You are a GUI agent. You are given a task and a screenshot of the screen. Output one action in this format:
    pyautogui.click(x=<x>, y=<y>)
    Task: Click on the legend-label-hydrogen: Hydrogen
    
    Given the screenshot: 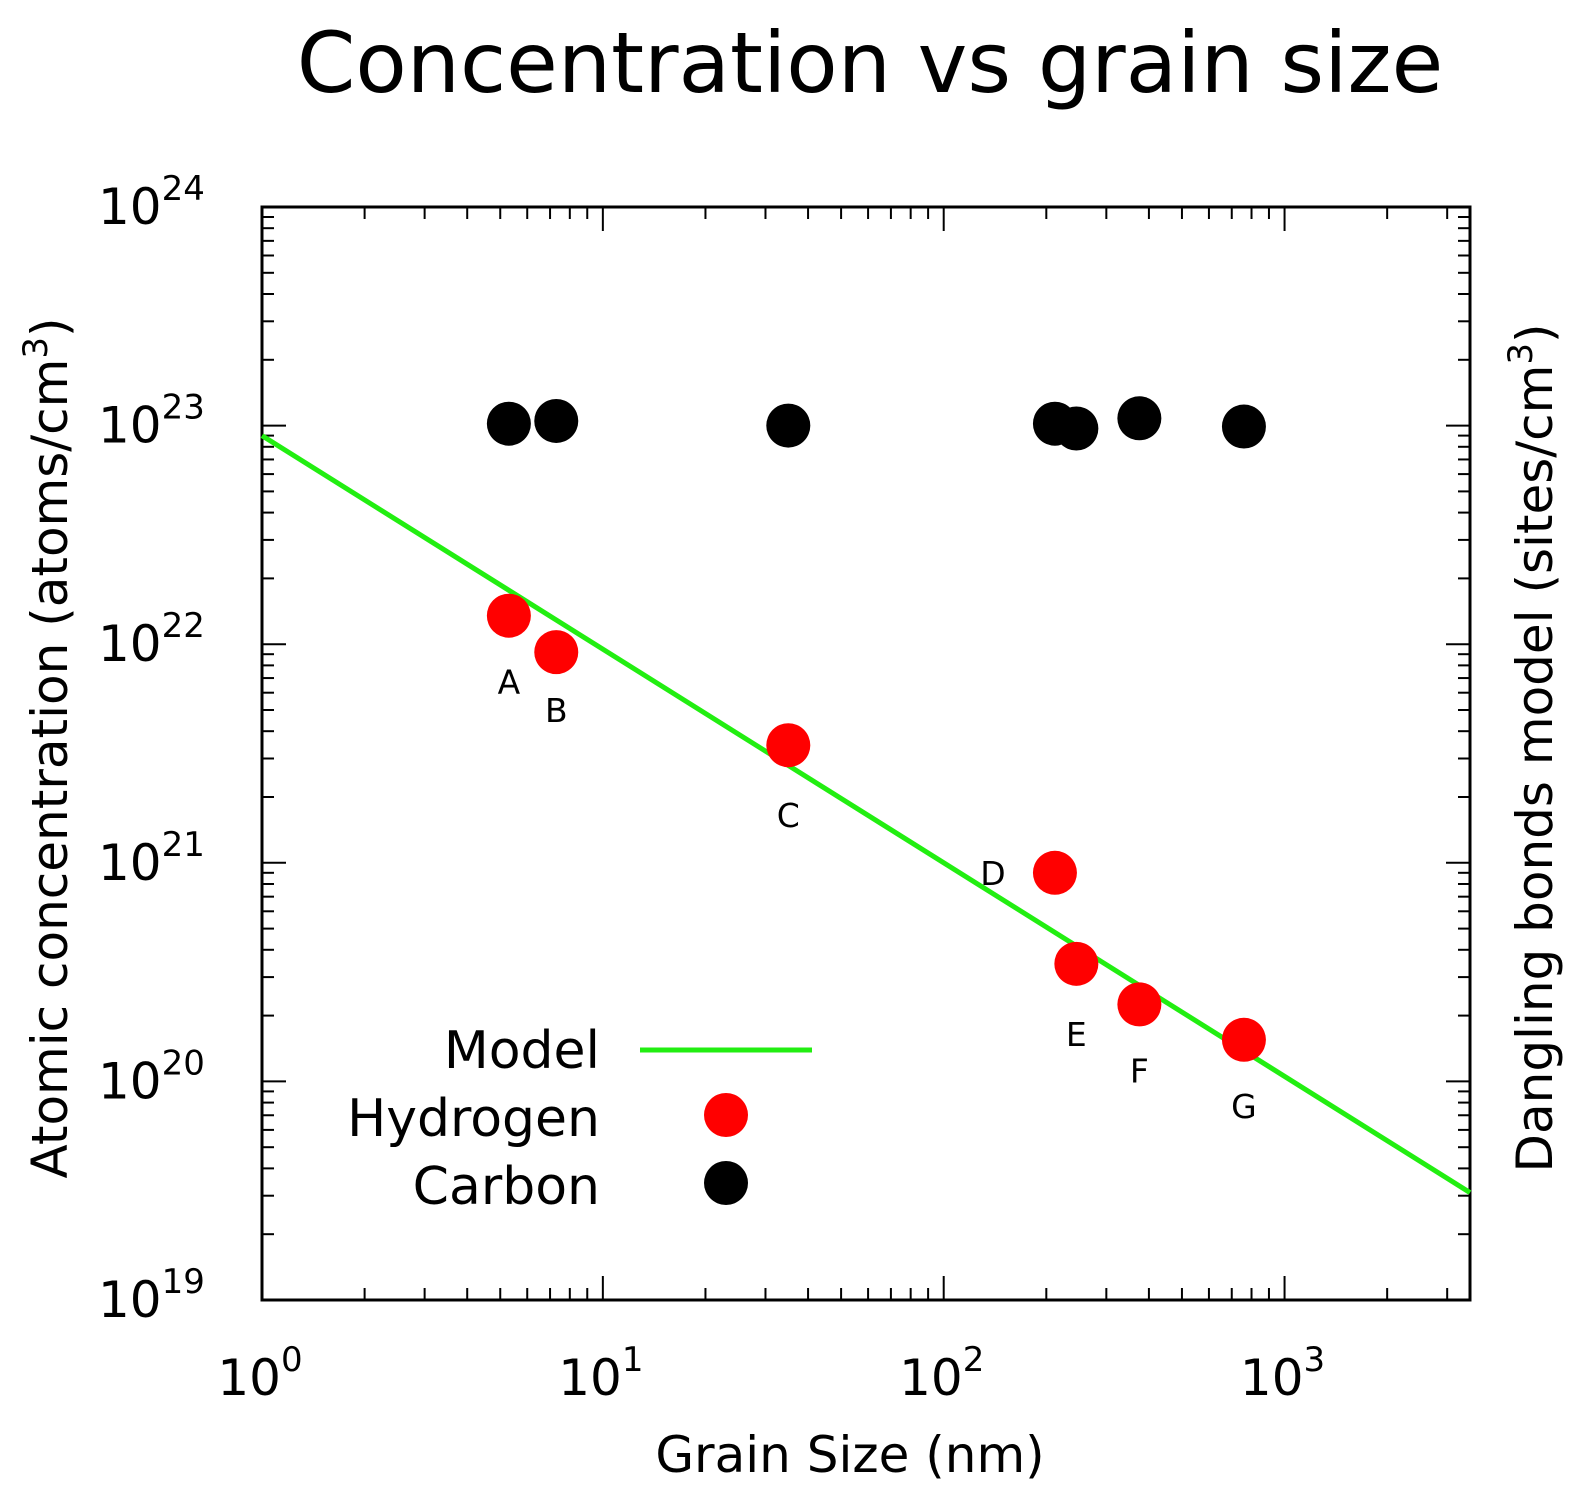 What is the action you would take?
    pyautogui.click(x=473, y=1119)
    